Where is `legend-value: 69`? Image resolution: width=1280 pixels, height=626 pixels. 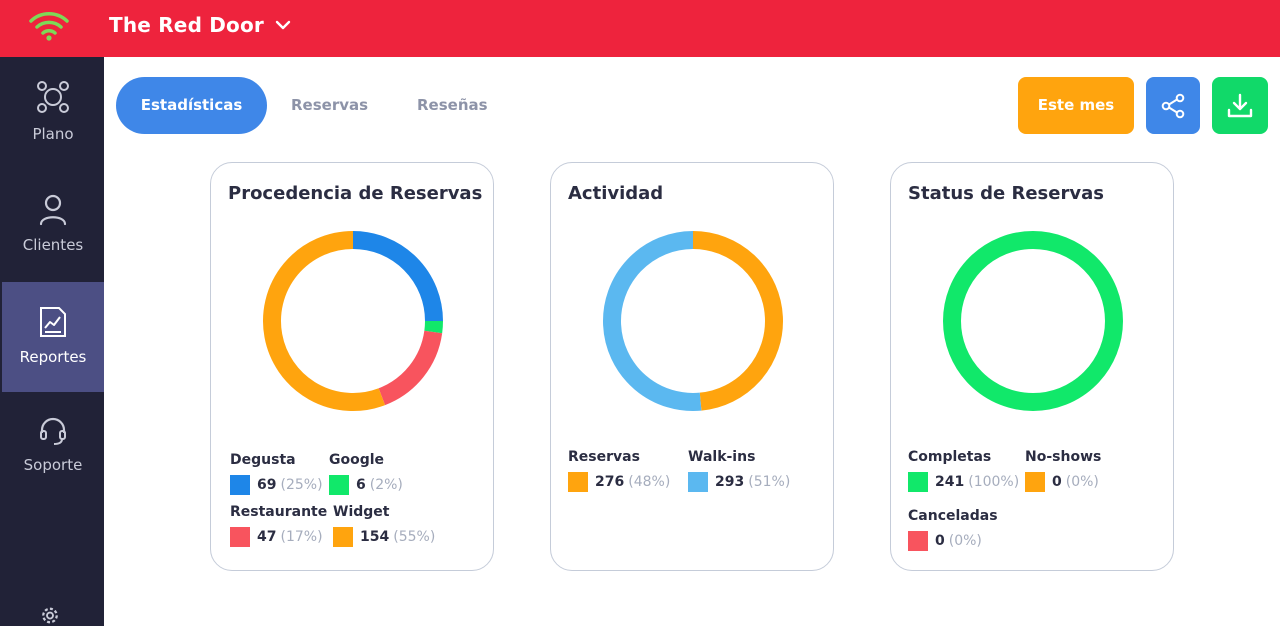 legend-value: 69 is located at coordinates (267, 485).